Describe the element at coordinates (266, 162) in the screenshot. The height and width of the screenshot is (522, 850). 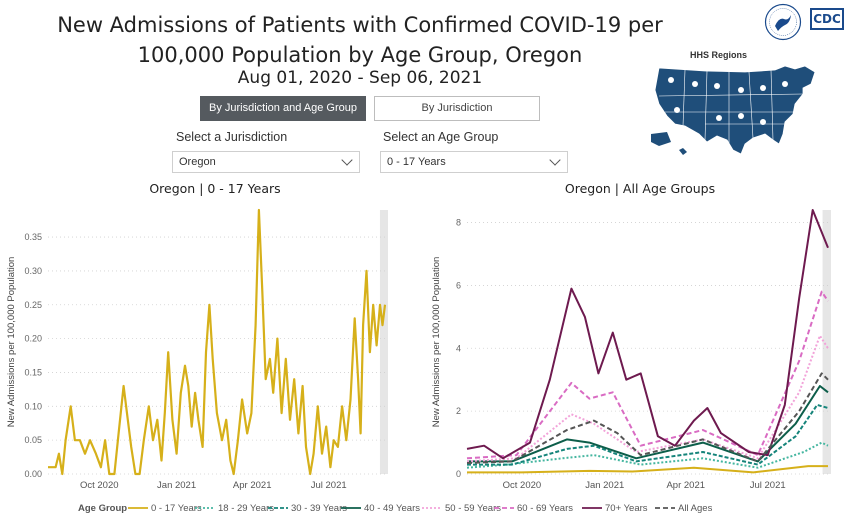
I see `jurisdiction-select: Oregon` at that location.